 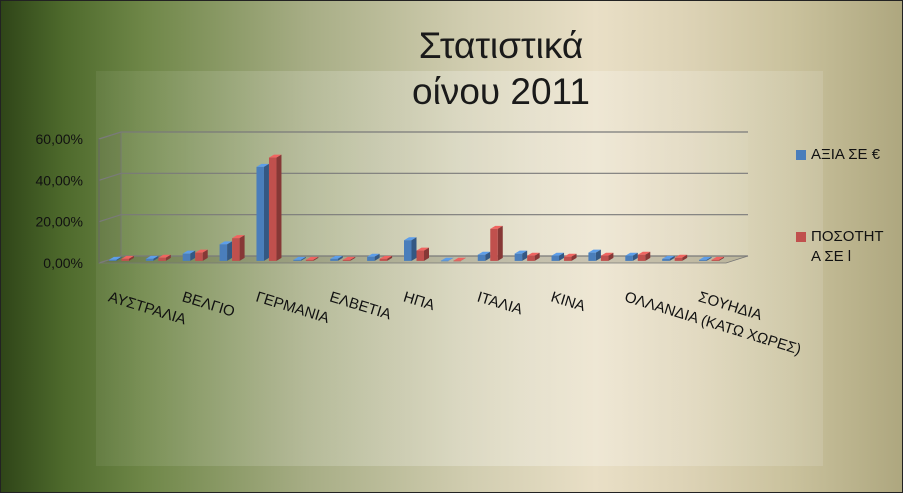 I want to click on chart-title: Στατιστικά οίνου 2011, so click(x=501, y=69).